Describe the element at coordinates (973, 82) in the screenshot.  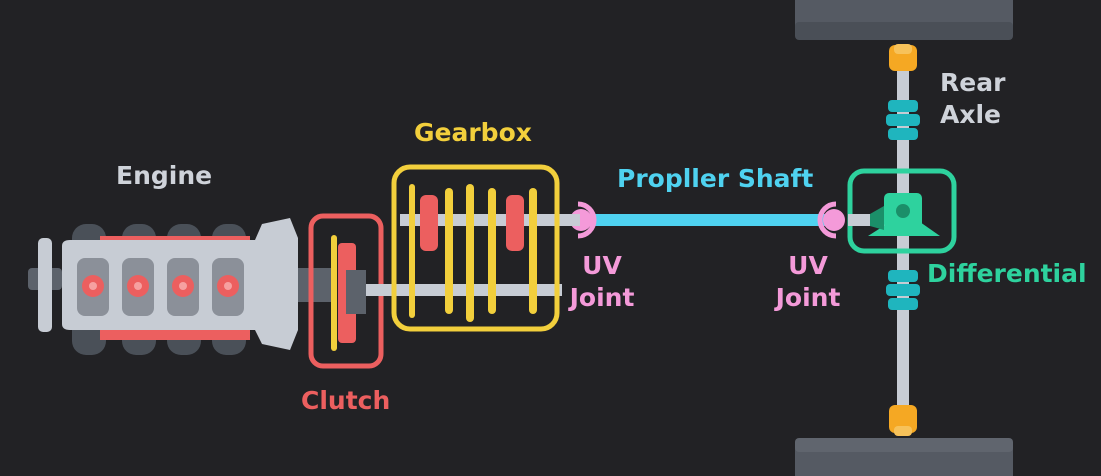
I see `rear-axle-line1: Rear` at that location.